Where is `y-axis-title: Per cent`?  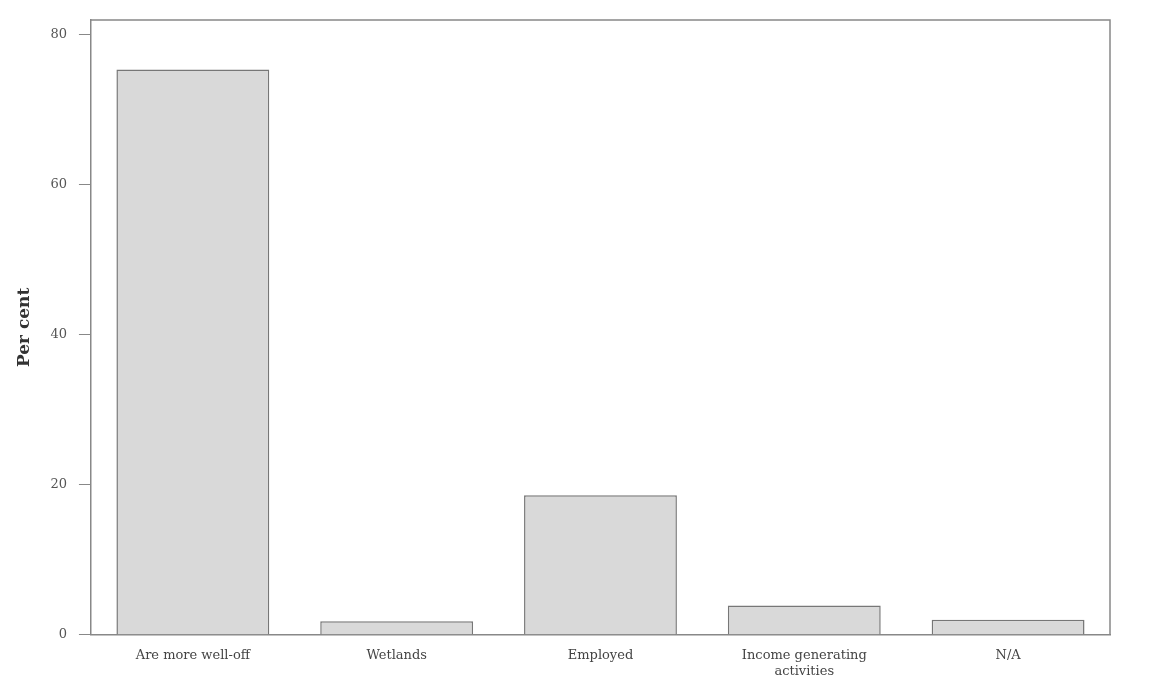
y-axis-title: Per cent is located at coordinates (22, 327).